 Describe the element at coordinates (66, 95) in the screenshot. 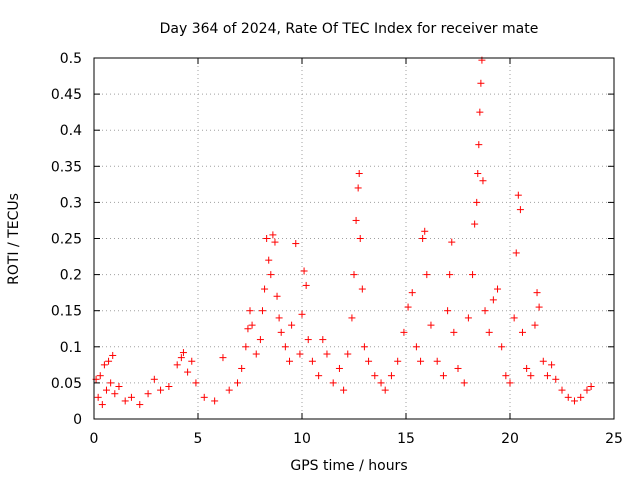

I see `y-tick-label: 0.45` at that location.